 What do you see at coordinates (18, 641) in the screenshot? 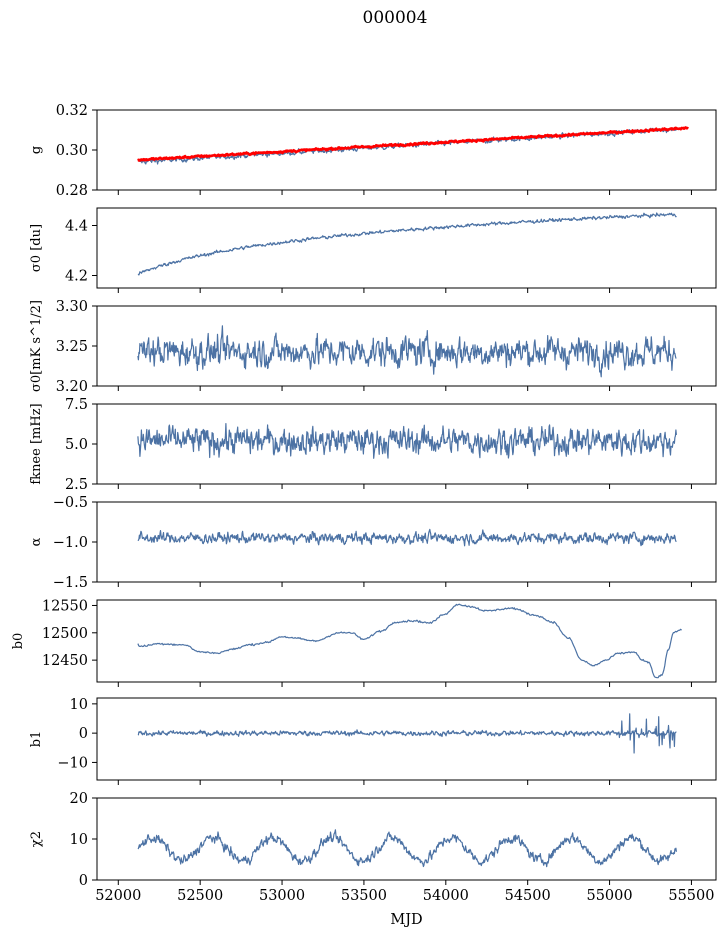
I see `y-axis-label: b0` at bounding box center [18, 641].